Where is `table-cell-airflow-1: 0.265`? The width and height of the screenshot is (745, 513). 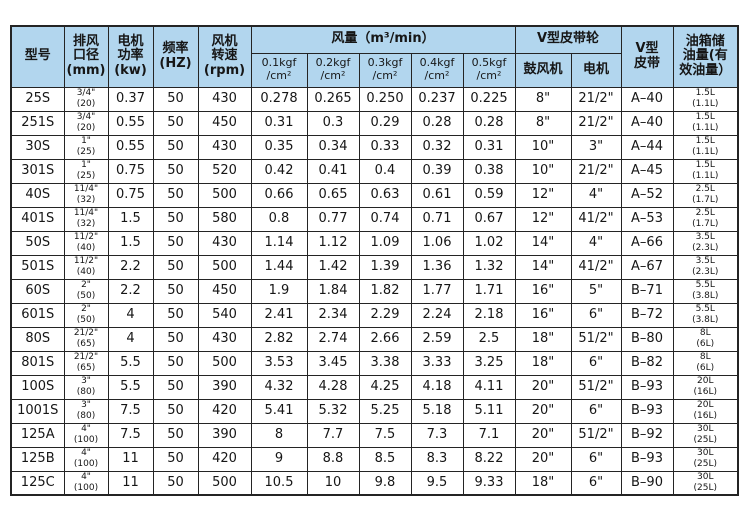 table-cell-airflow-1: 0.265 is located at coordinates (333, 99).